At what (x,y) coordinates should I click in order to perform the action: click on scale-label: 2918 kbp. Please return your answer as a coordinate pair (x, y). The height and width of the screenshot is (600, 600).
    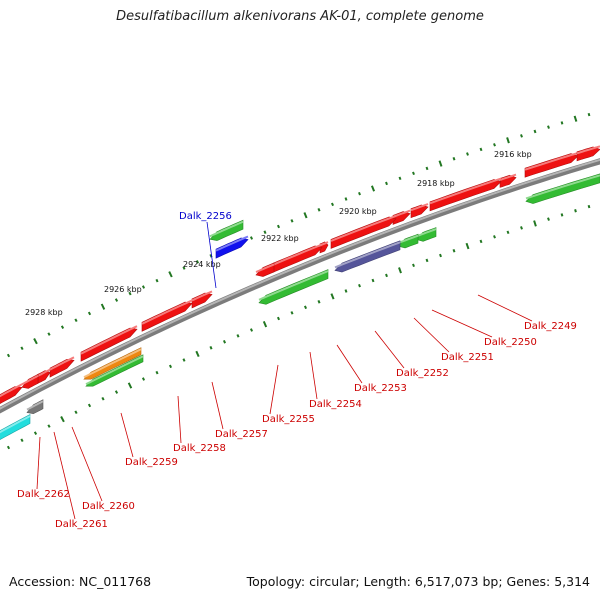
    Looking at the image, I should click on (436, 183).